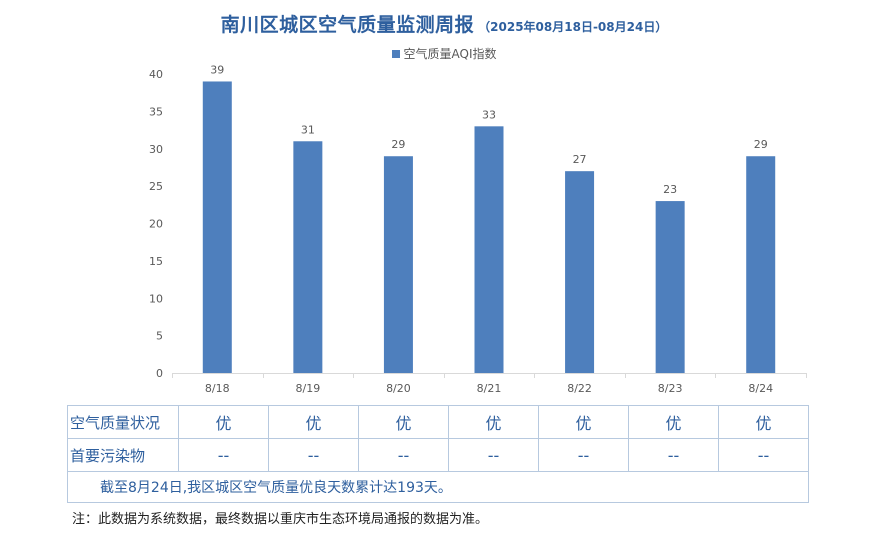 This screenshot has height=548, width=888. Describe the element at coordinates (156, 74) in the screenshot. I see `y-tick-label: 40` at that location.